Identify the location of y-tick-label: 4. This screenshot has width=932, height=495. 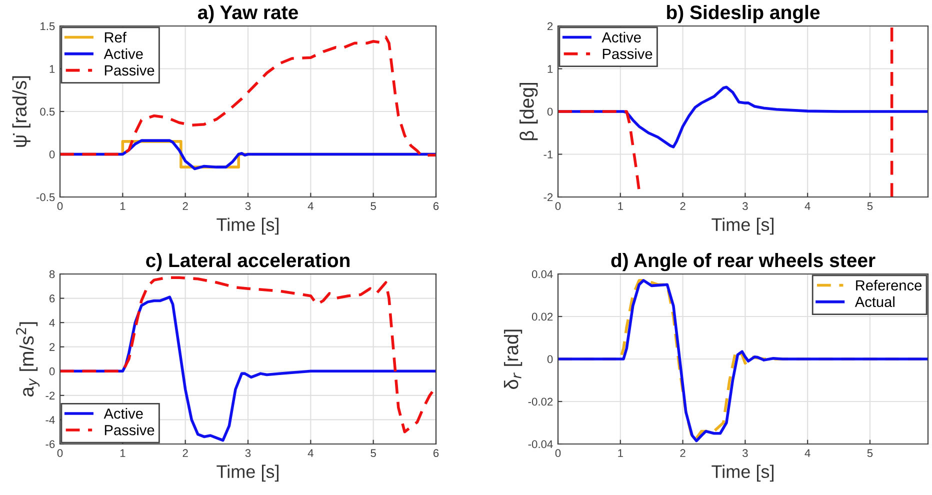
(52, 322).